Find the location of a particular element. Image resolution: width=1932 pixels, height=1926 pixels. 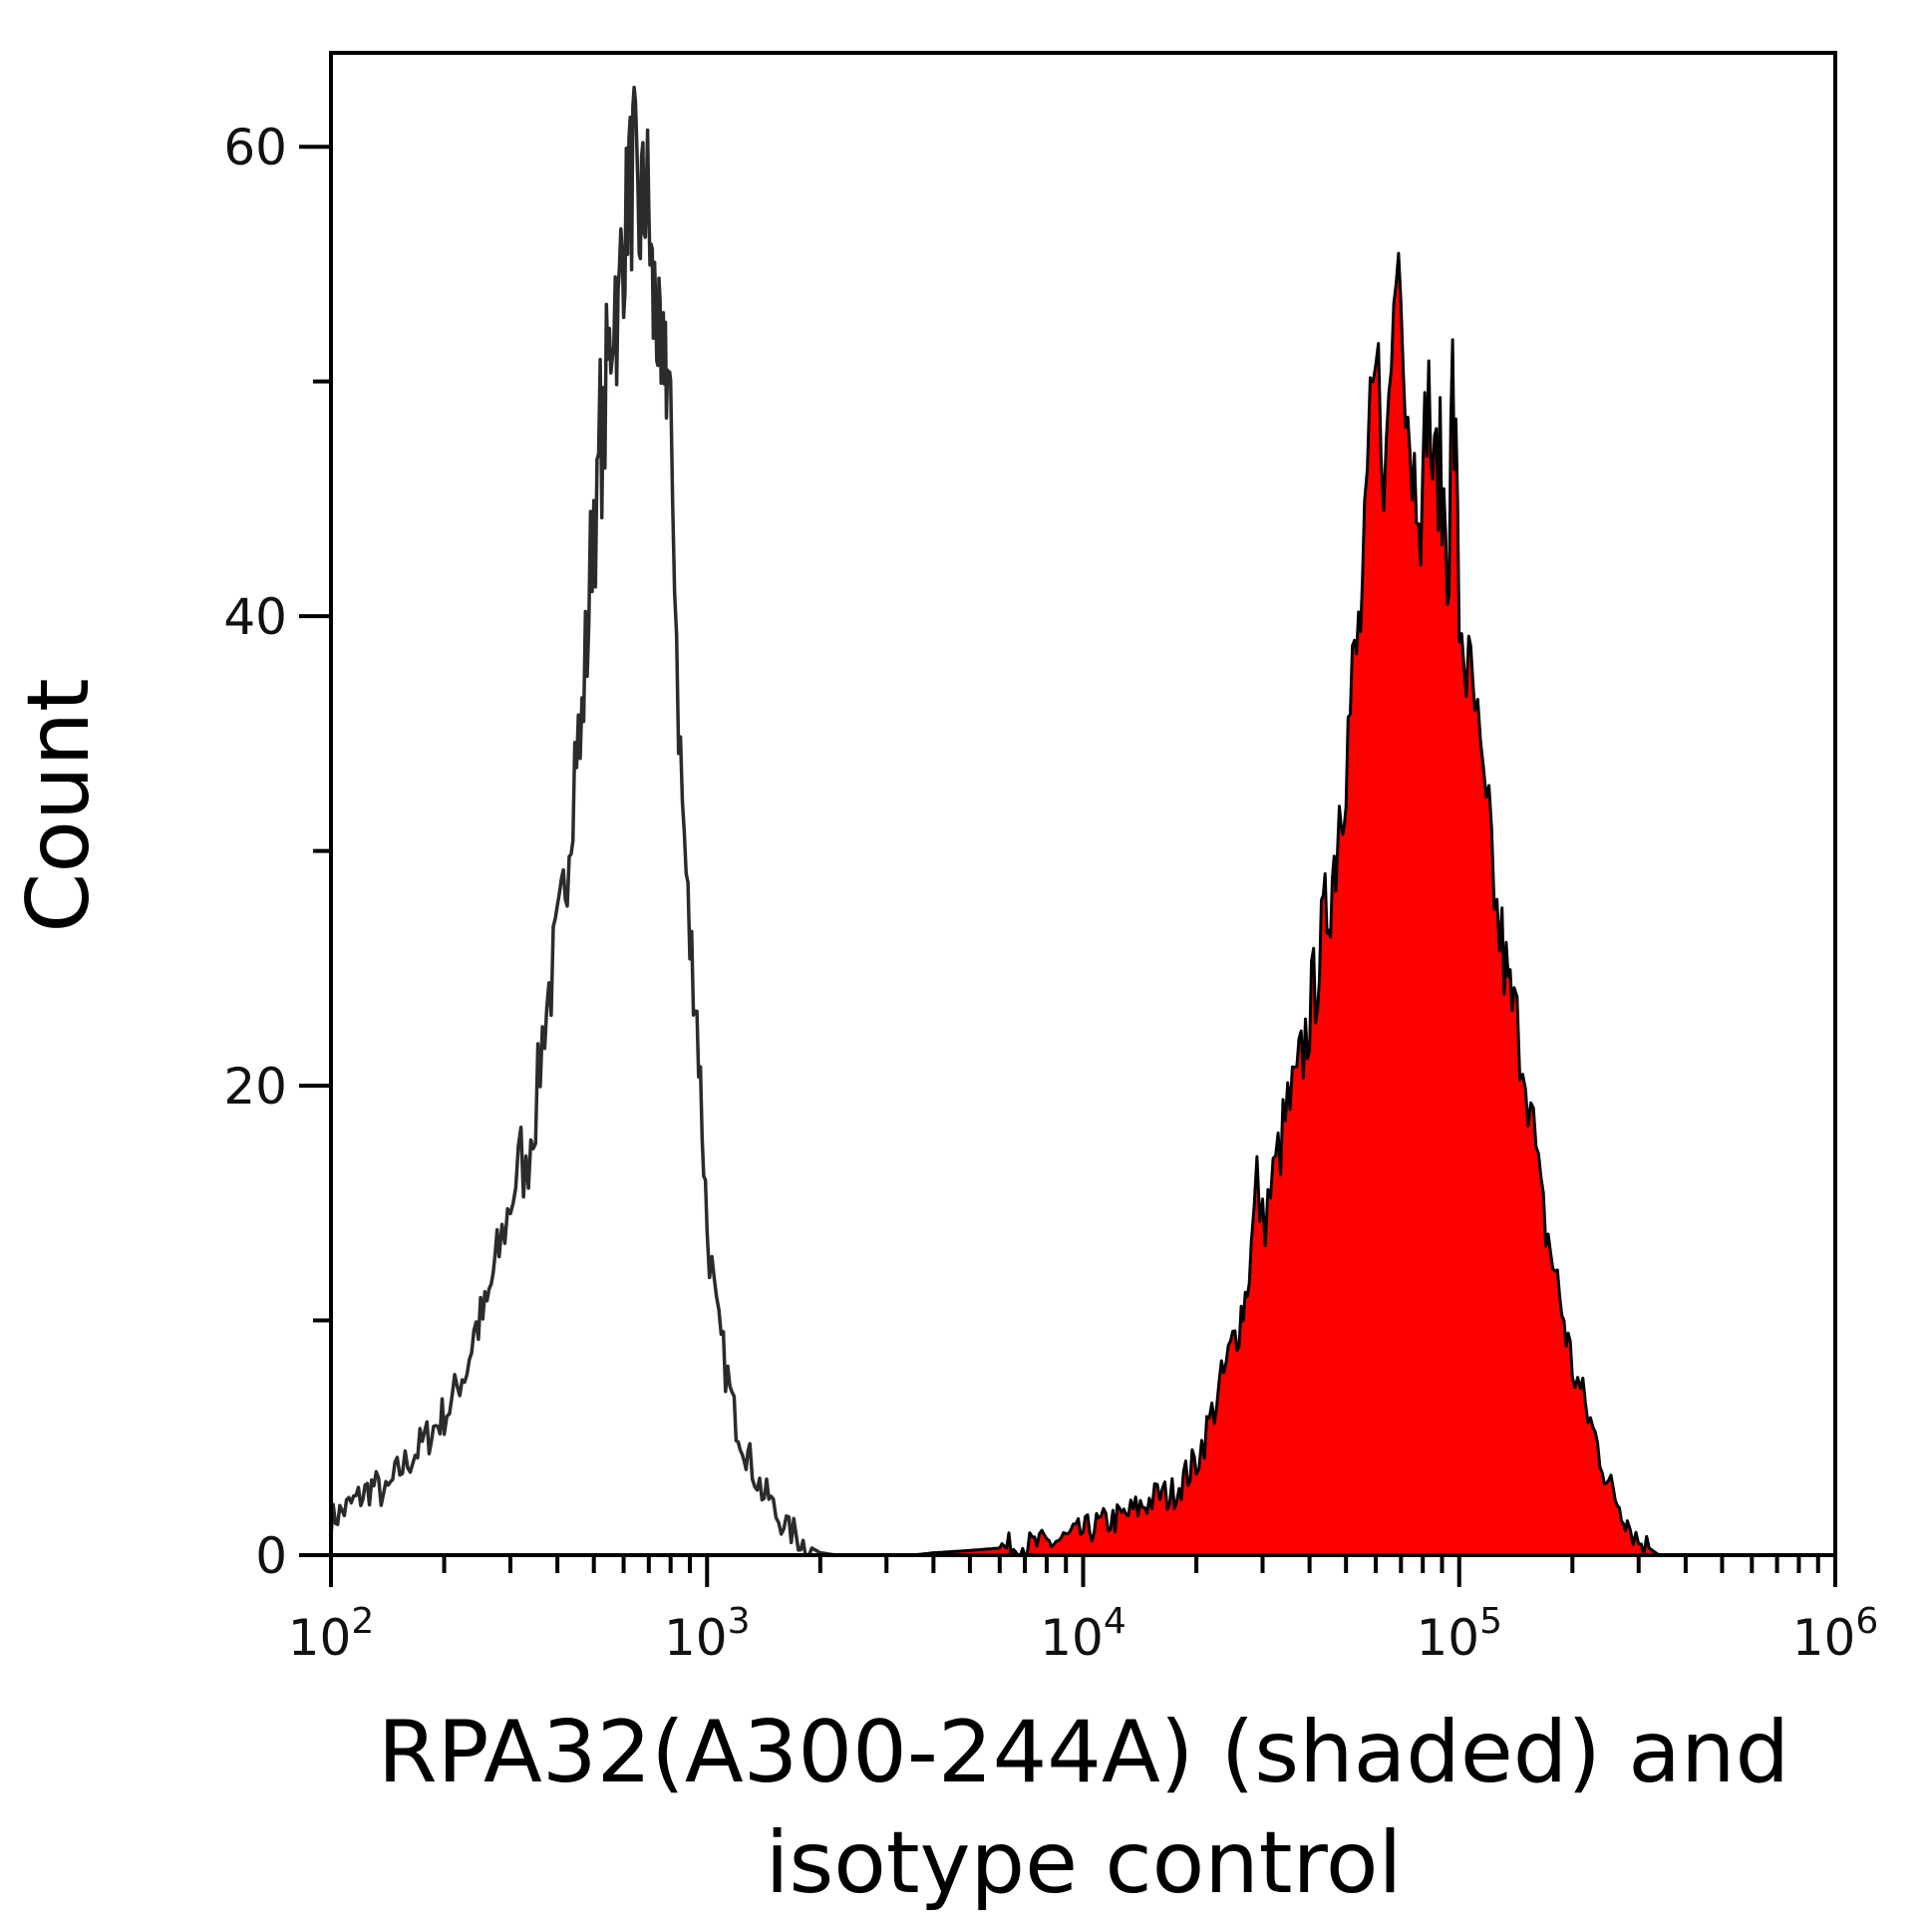

x-axis-title-line-2: isotype control is located at coordinates (1084, 1863).